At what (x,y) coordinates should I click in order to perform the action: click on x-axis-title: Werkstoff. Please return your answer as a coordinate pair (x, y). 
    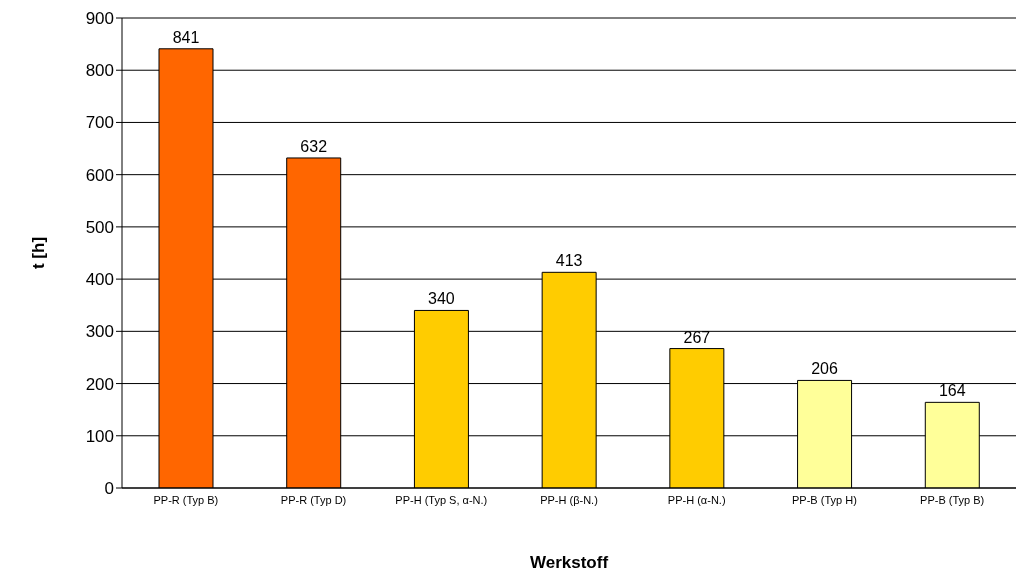
    Looking at the image, I should click on (569, 562).